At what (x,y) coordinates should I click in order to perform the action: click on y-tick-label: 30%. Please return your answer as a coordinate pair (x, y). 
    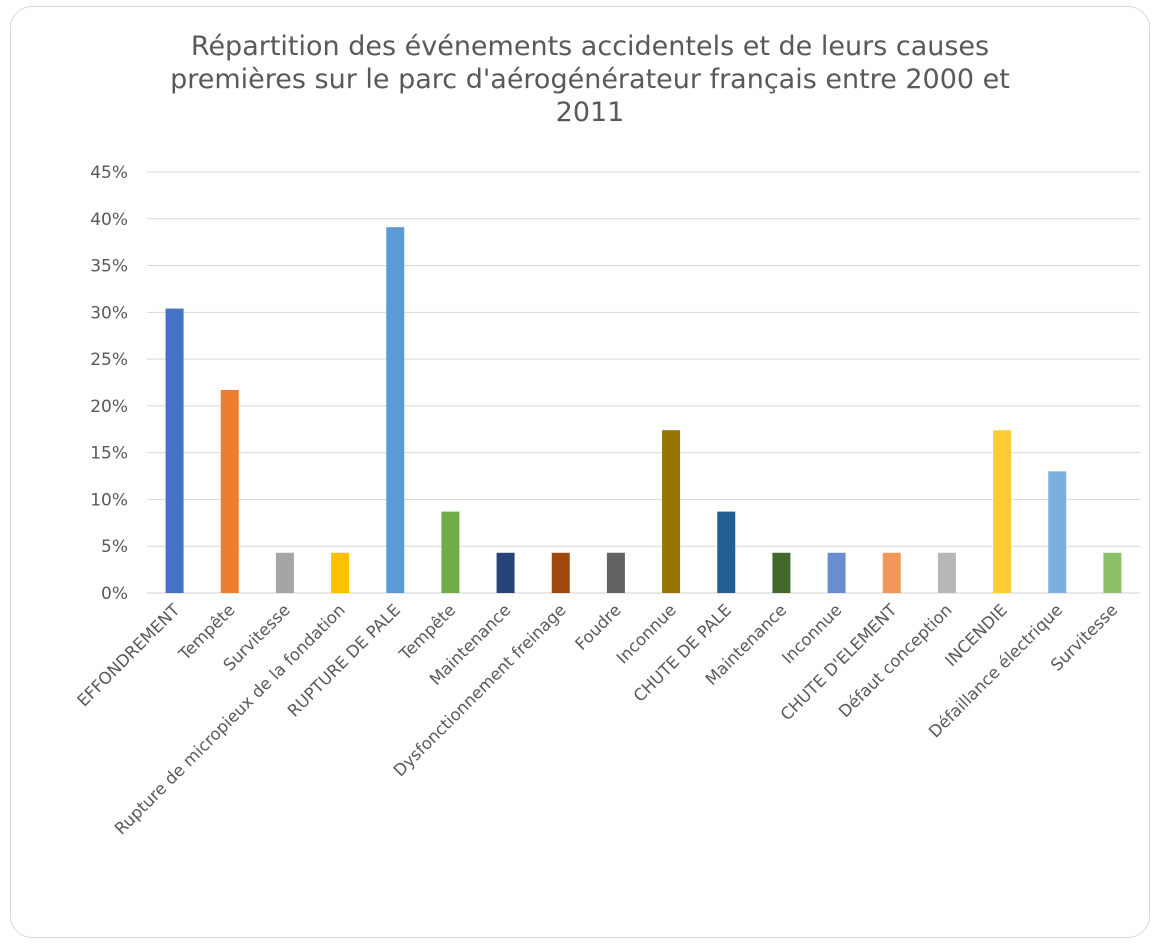
    Looking at the image, I should click on (109, 313).